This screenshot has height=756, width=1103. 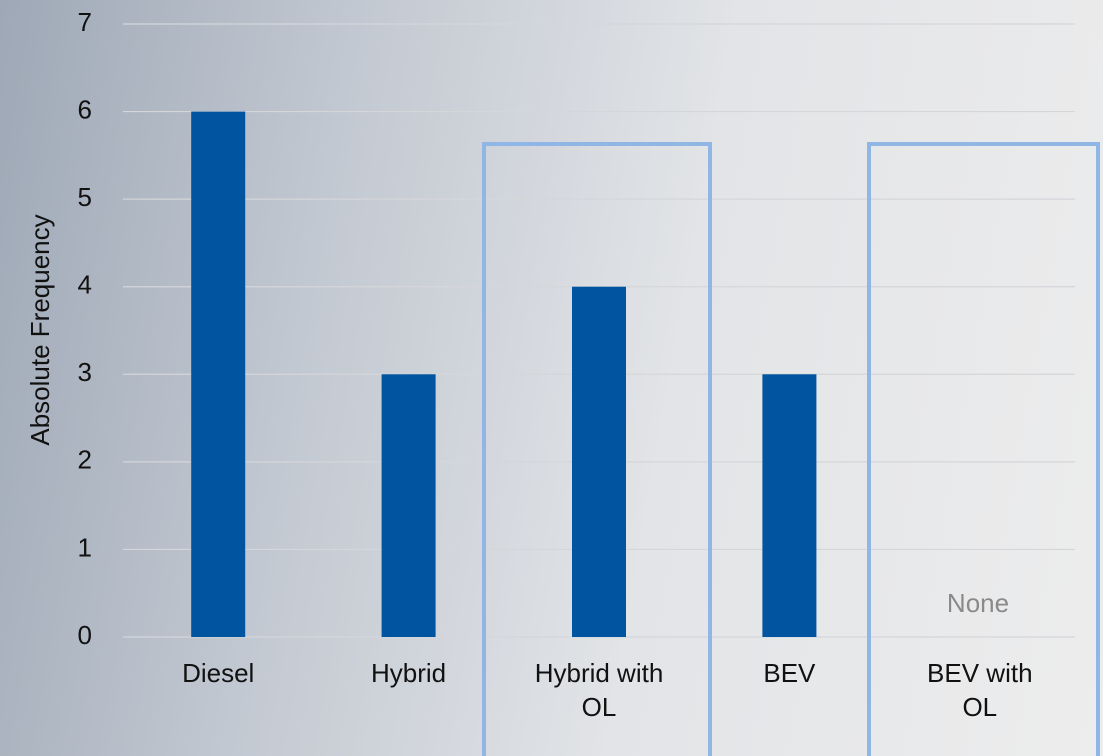 I want to click on x-tick-label: Hybrid, so click(x=409, y=673).